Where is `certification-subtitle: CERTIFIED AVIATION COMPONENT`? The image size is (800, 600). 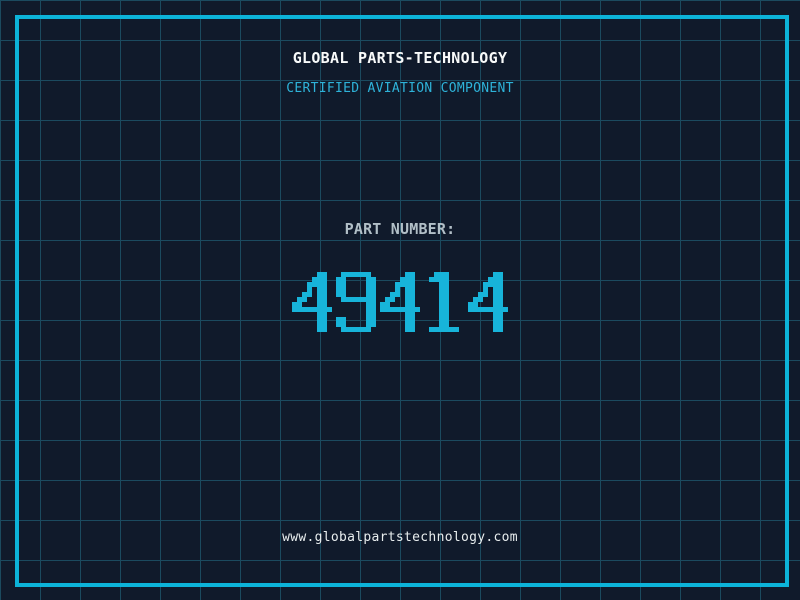
certification-subtitle: CERTIFIED AVIATION COMPONENT is located at coordinates (400, 88).